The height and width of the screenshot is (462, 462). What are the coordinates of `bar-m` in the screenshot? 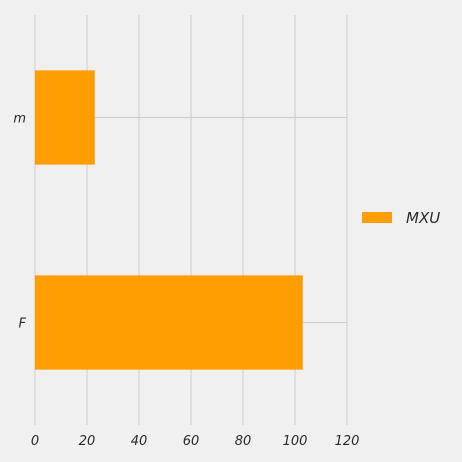 It's located at (65, 117).